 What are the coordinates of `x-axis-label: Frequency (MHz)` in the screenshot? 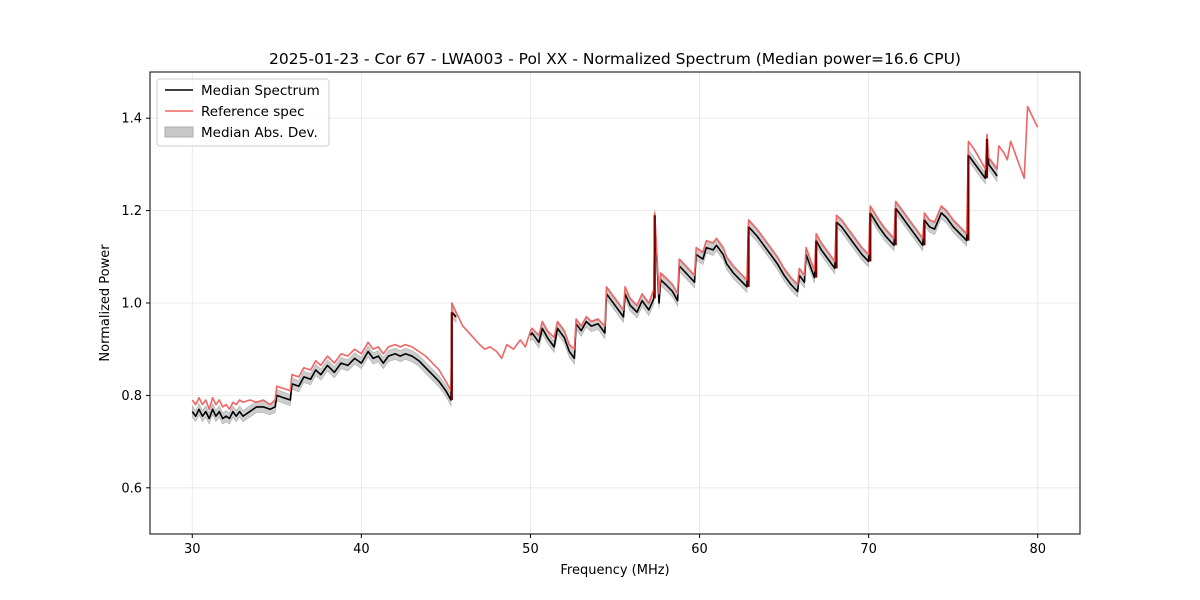 It's located at (614, 570).